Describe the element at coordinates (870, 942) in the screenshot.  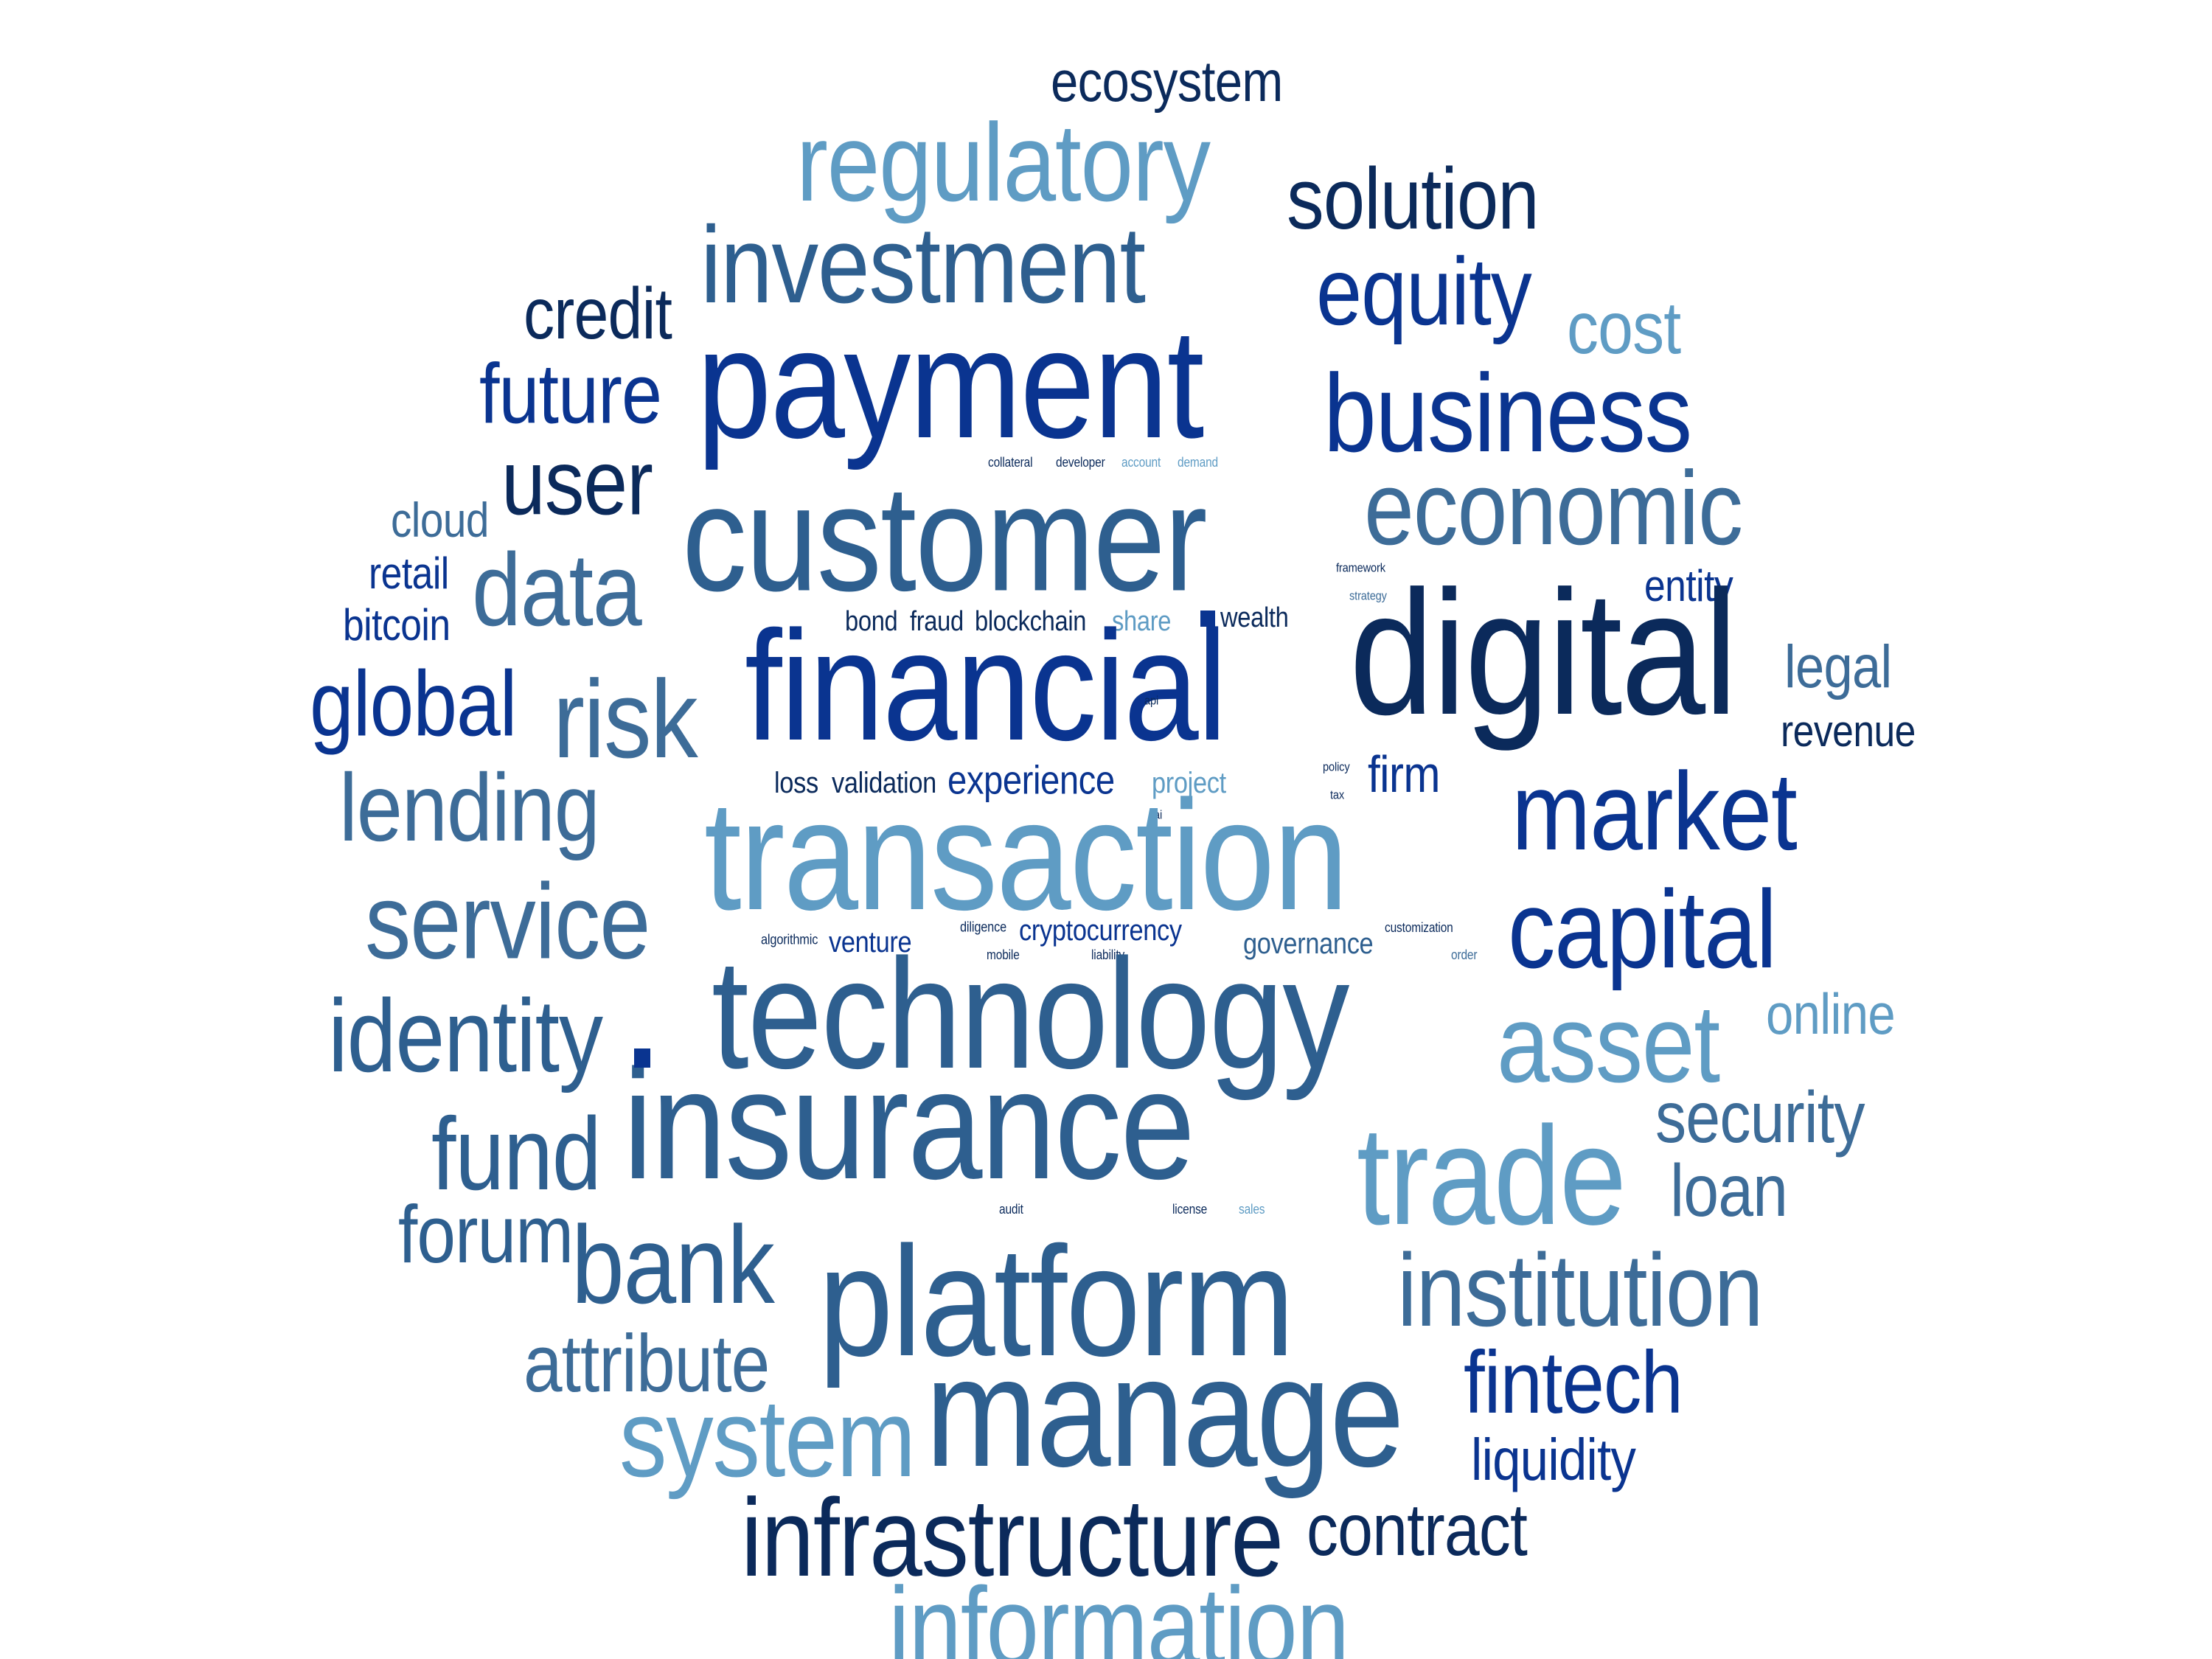
I see `word-venture: venture` at that location.